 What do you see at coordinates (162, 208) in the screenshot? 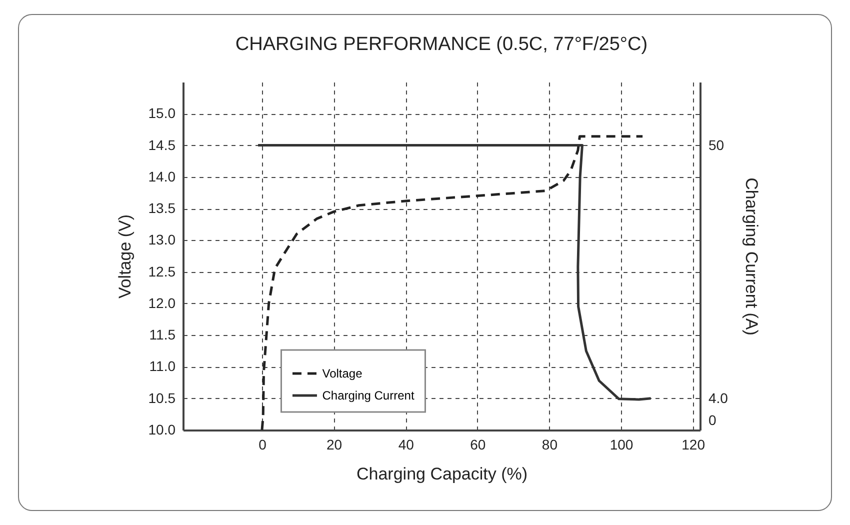
I see `y-tick-label: 13.5` at bounding box center [162, 208].